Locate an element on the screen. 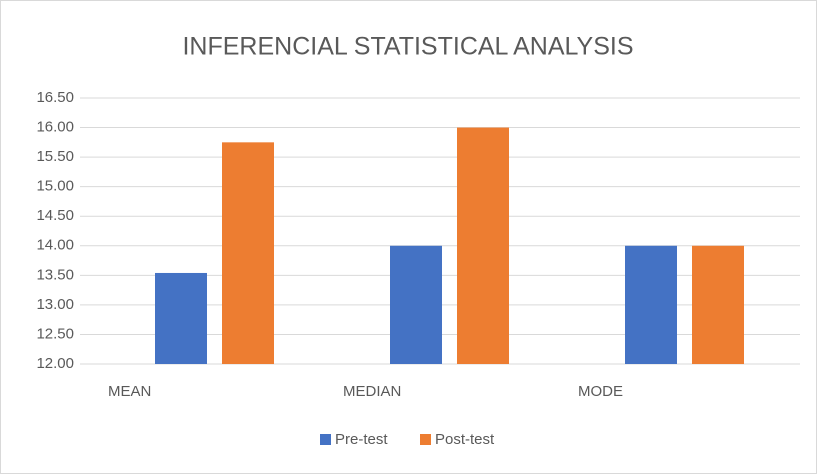  y-tick-label: 14.50 is located at coordinates (55, 215).